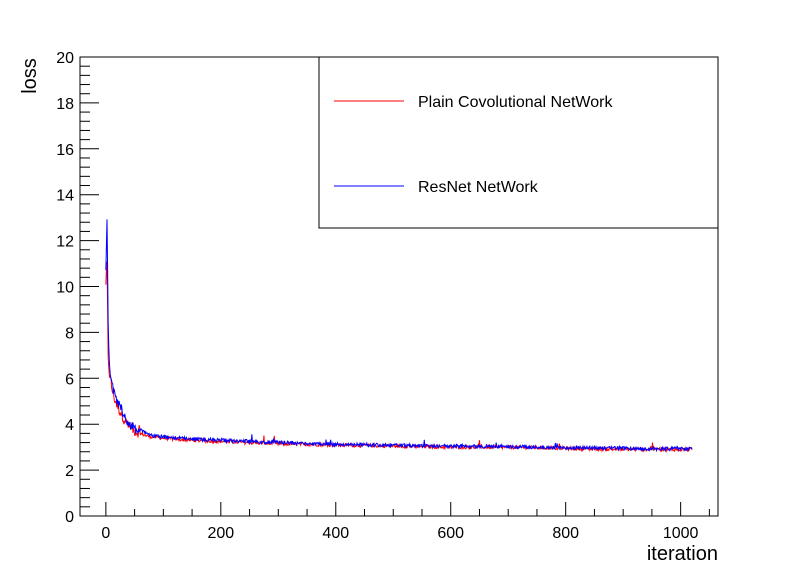  What do you see at coordinates (69, 333) in the screenshot?
I see `y-tick-label: 8` at bounding box center [69, 333].